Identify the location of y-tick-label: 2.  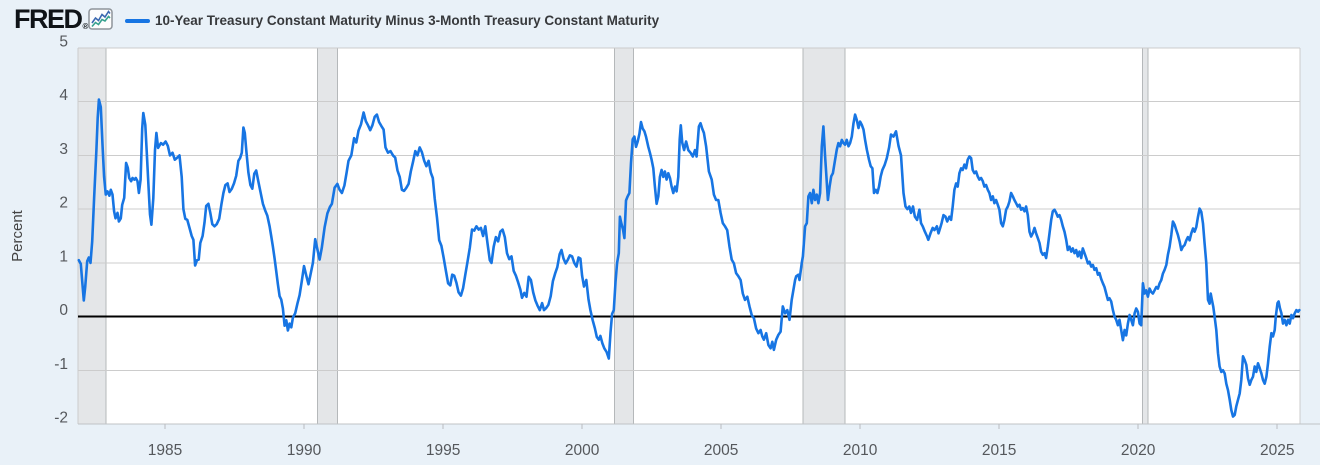
(63, 203).